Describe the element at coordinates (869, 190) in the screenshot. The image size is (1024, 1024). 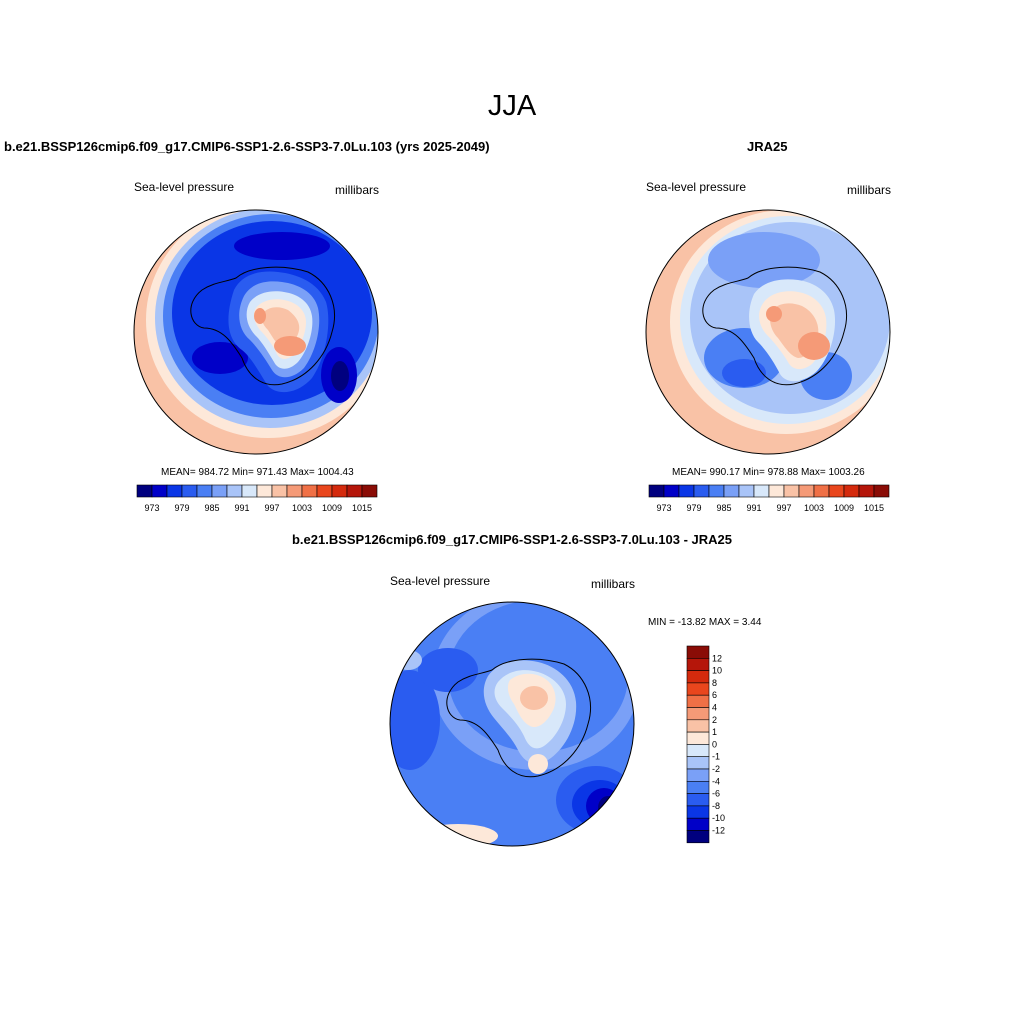
I see `panel2-units-label: millibars` at that location.